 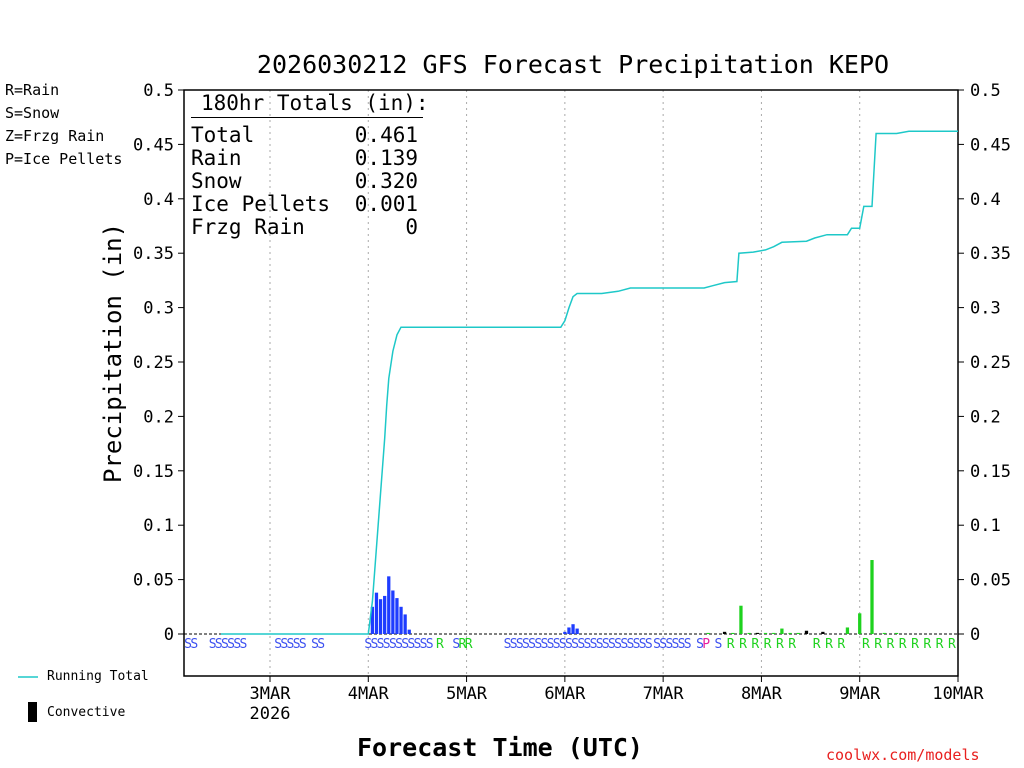 What do you see at coordinates (216, 158) in the screenshot?
I see `rain-total-label: Rain` at bounding box center [216, 158].